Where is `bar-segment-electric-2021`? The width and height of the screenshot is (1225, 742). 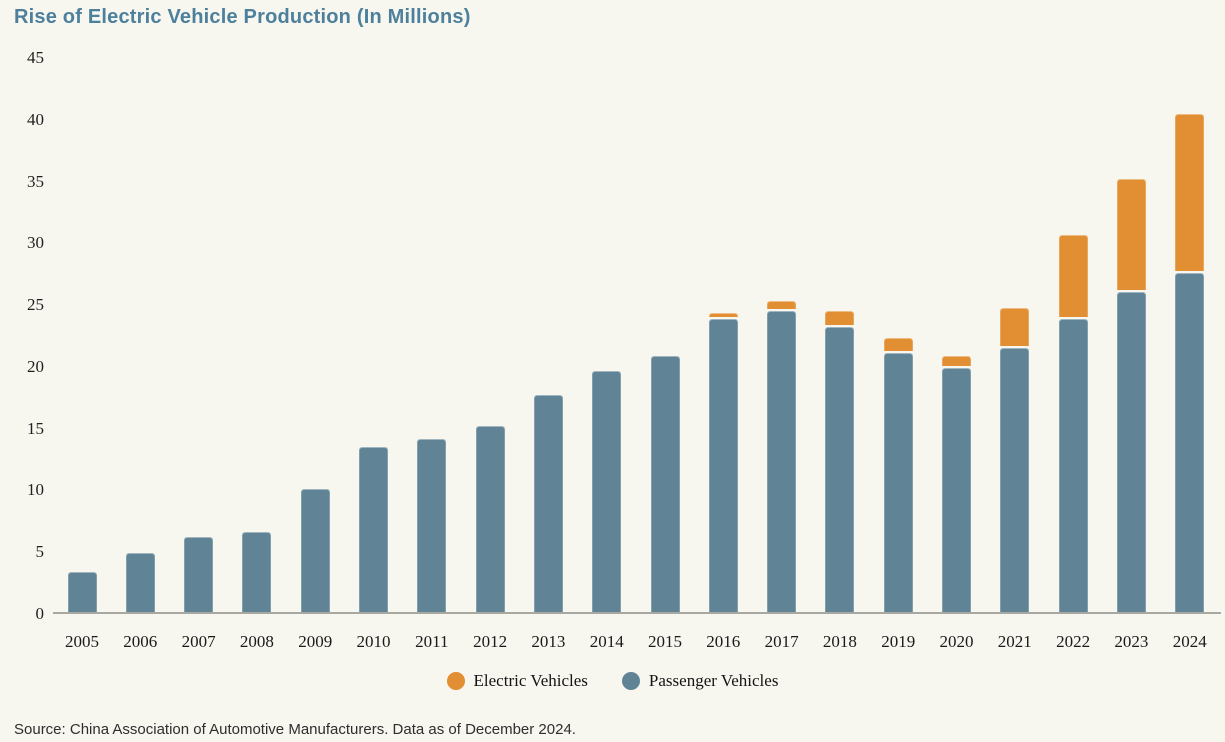
bar-segment-electric-2021 is located at coordinates (1015, 327).